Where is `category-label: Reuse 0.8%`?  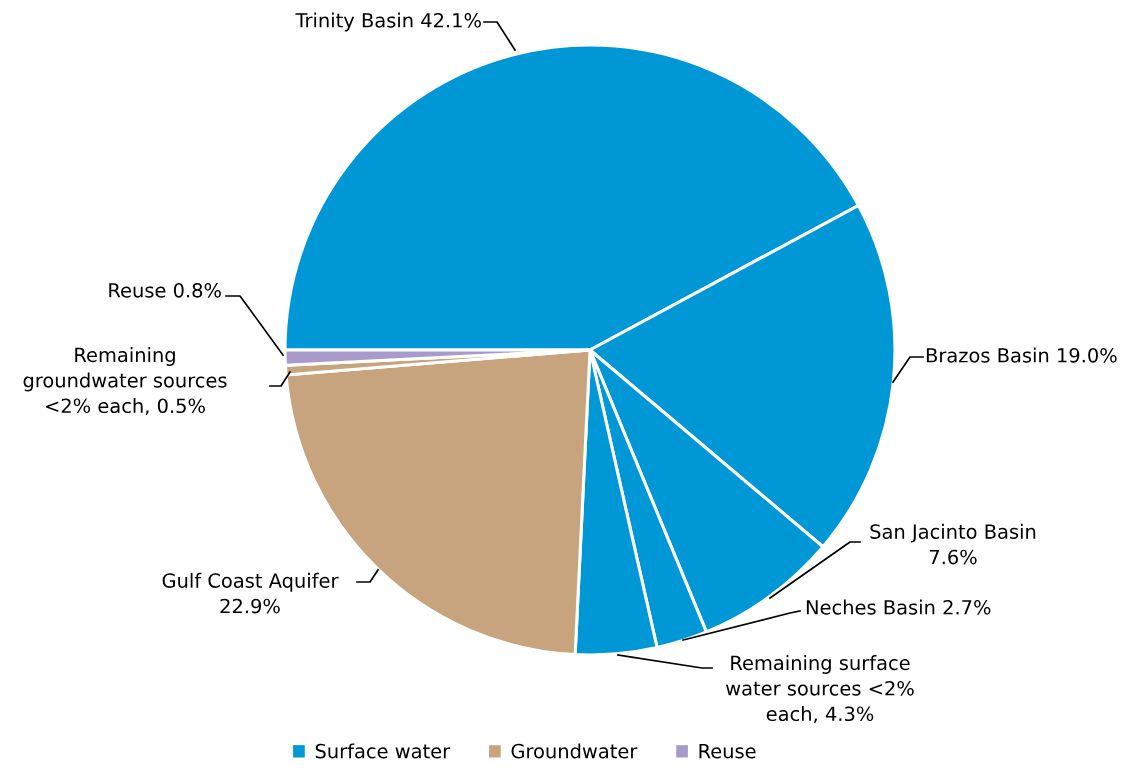
category-label: Reuse 0.8% is located at coordinates (165, 290).